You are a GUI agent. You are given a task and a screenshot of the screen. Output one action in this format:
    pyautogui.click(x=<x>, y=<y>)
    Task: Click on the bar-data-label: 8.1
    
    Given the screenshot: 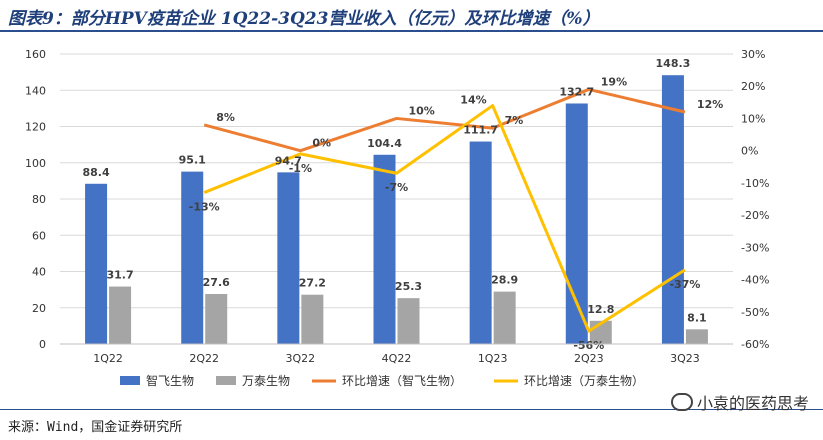 What is the action you would take?
    pyautogui.click(x=697, y=317)
    